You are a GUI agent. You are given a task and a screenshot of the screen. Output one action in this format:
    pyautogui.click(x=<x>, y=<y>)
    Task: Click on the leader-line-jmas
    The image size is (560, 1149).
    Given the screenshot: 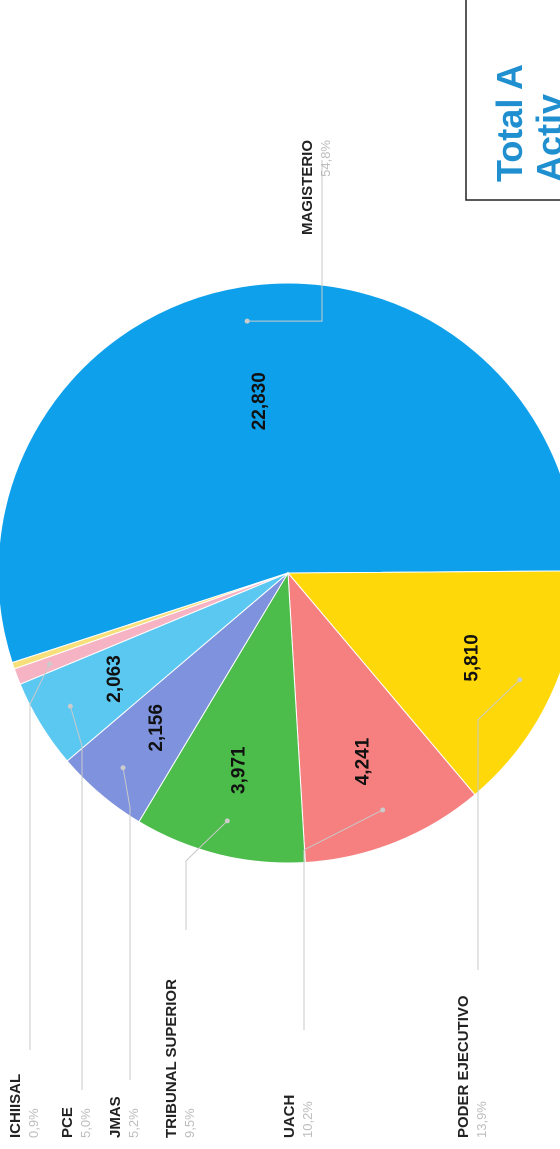 What is the action you would take?
    pyautogui.click(x=126, y=923)
    